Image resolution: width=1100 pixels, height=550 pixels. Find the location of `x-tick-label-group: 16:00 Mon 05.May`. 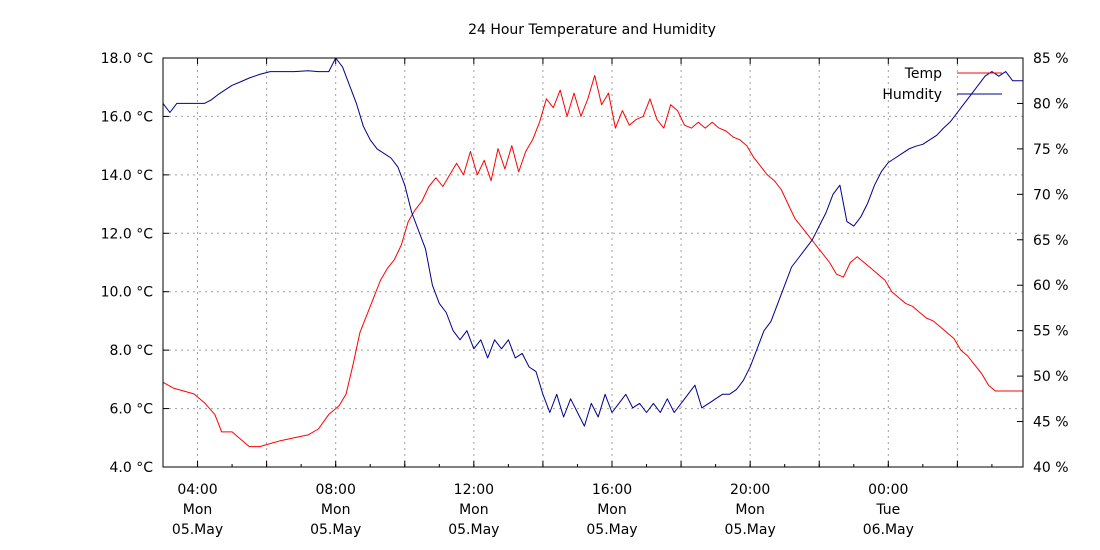

x-tick-label-group: 16:00 Mon 05.May is located at coordinates (611, 510).